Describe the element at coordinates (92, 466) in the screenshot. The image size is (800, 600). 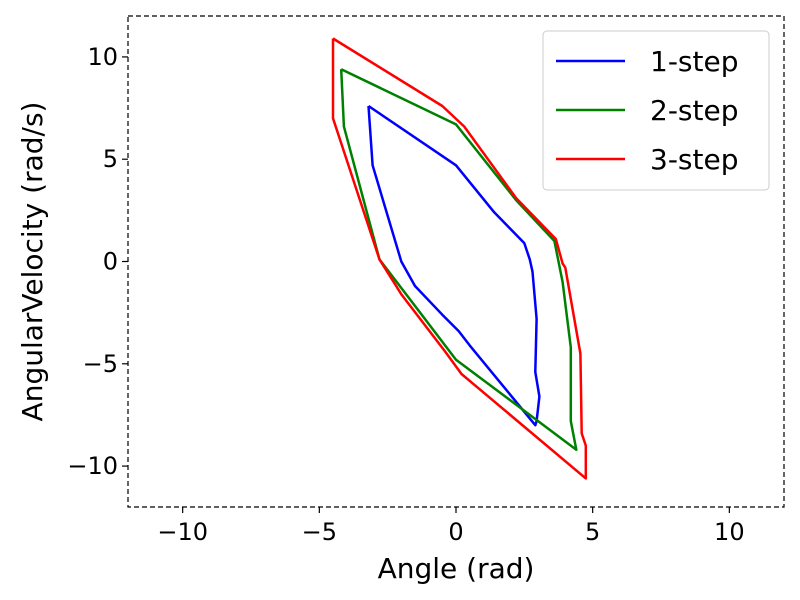
I see `y-tick-label: −10` at that location.